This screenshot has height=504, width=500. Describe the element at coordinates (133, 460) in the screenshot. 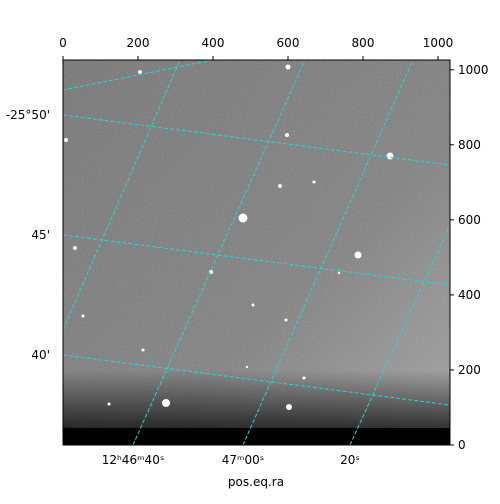

I see `ra-label: 12ʰ46ᵐ40ˢ` at that location.